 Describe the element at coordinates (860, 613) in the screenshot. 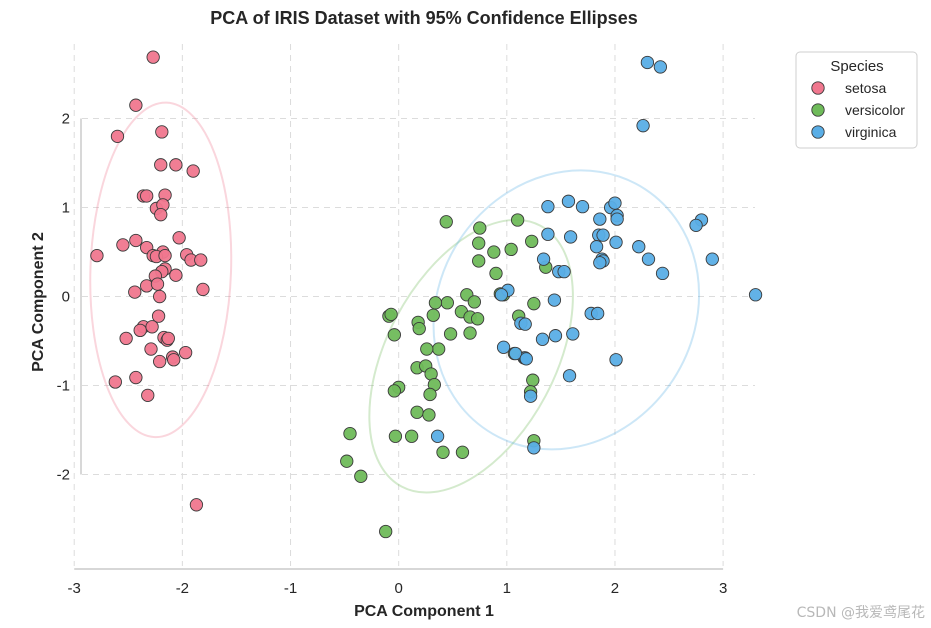

I see `watermark: CSDN @我爱鸢尾花` at that location.